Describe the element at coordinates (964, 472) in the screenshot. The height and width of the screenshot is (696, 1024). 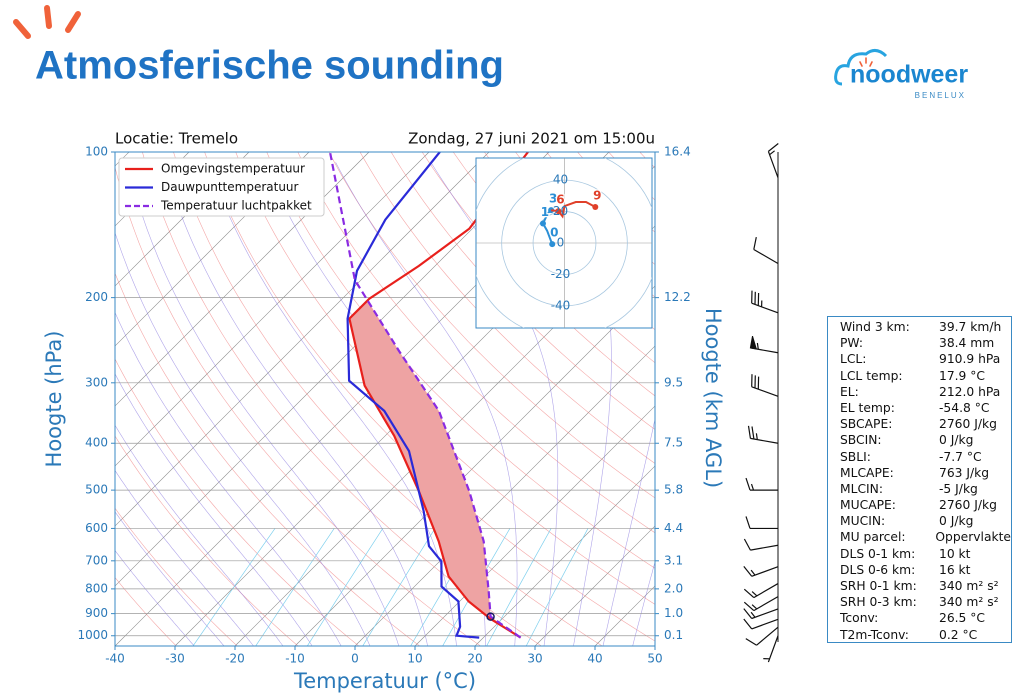
I see `index-value: 763 J/kg` at that location.